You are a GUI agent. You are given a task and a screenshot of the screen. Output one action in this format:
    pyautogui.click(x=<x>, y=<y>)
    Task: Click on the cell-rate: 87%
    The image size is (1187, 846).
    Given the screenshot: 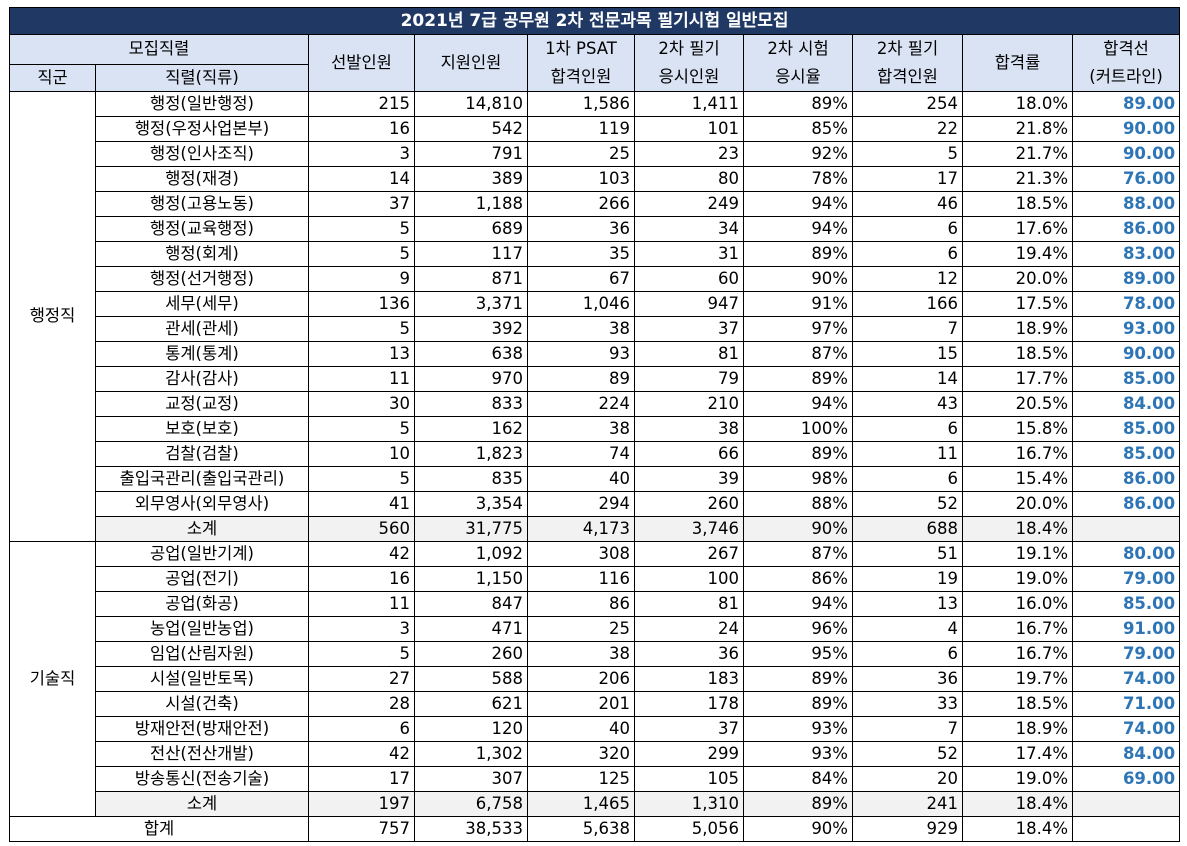 What is the action you would take?
    pyautogui.click(x=798, y=554)
    